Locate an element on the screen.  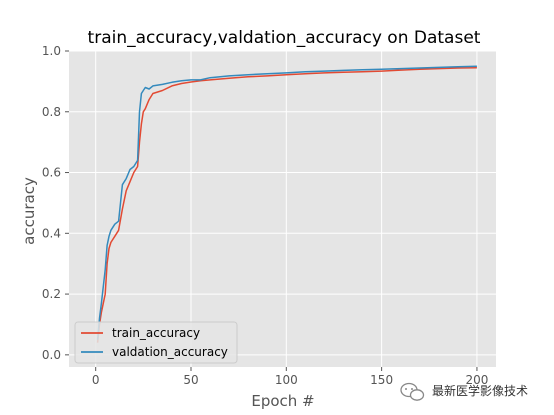
x-tick-label: 200 is located at coordinates (476, 380).